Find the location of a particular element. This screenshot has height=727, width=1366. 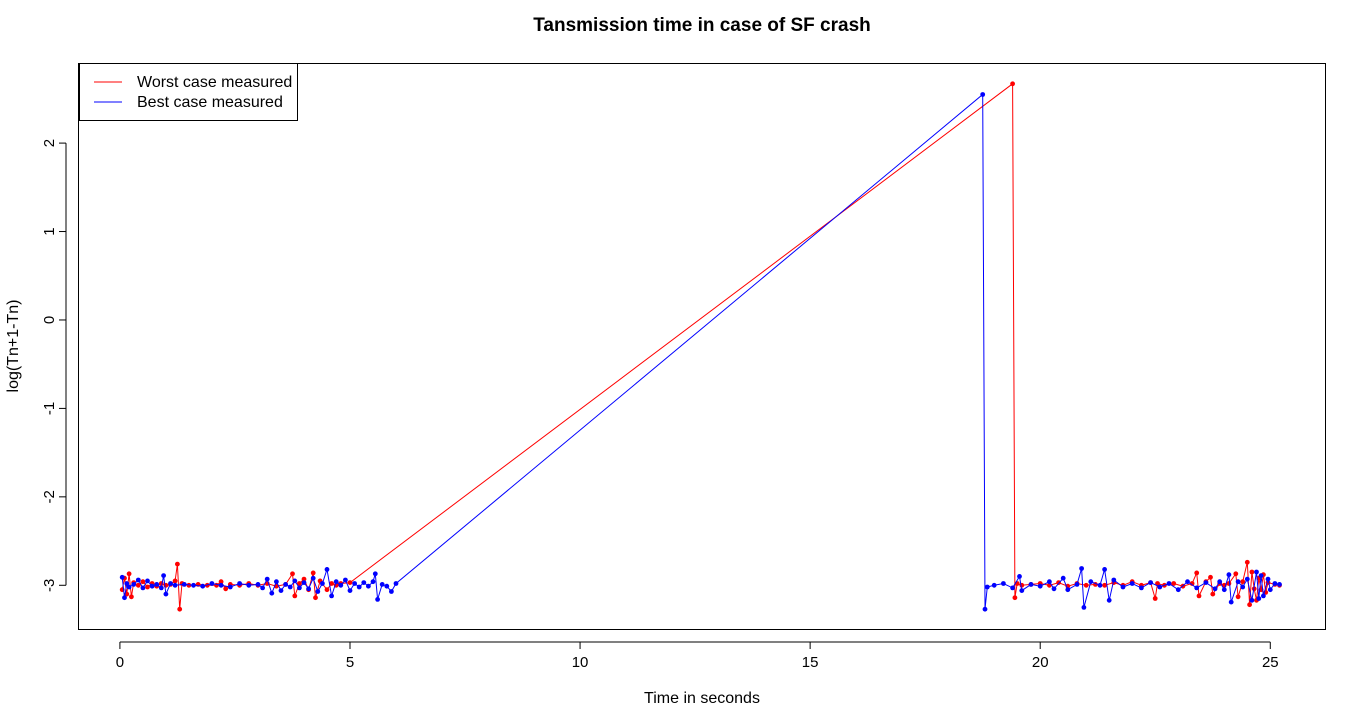

y-tick-label: -1 is located at coordinates (49, 408).